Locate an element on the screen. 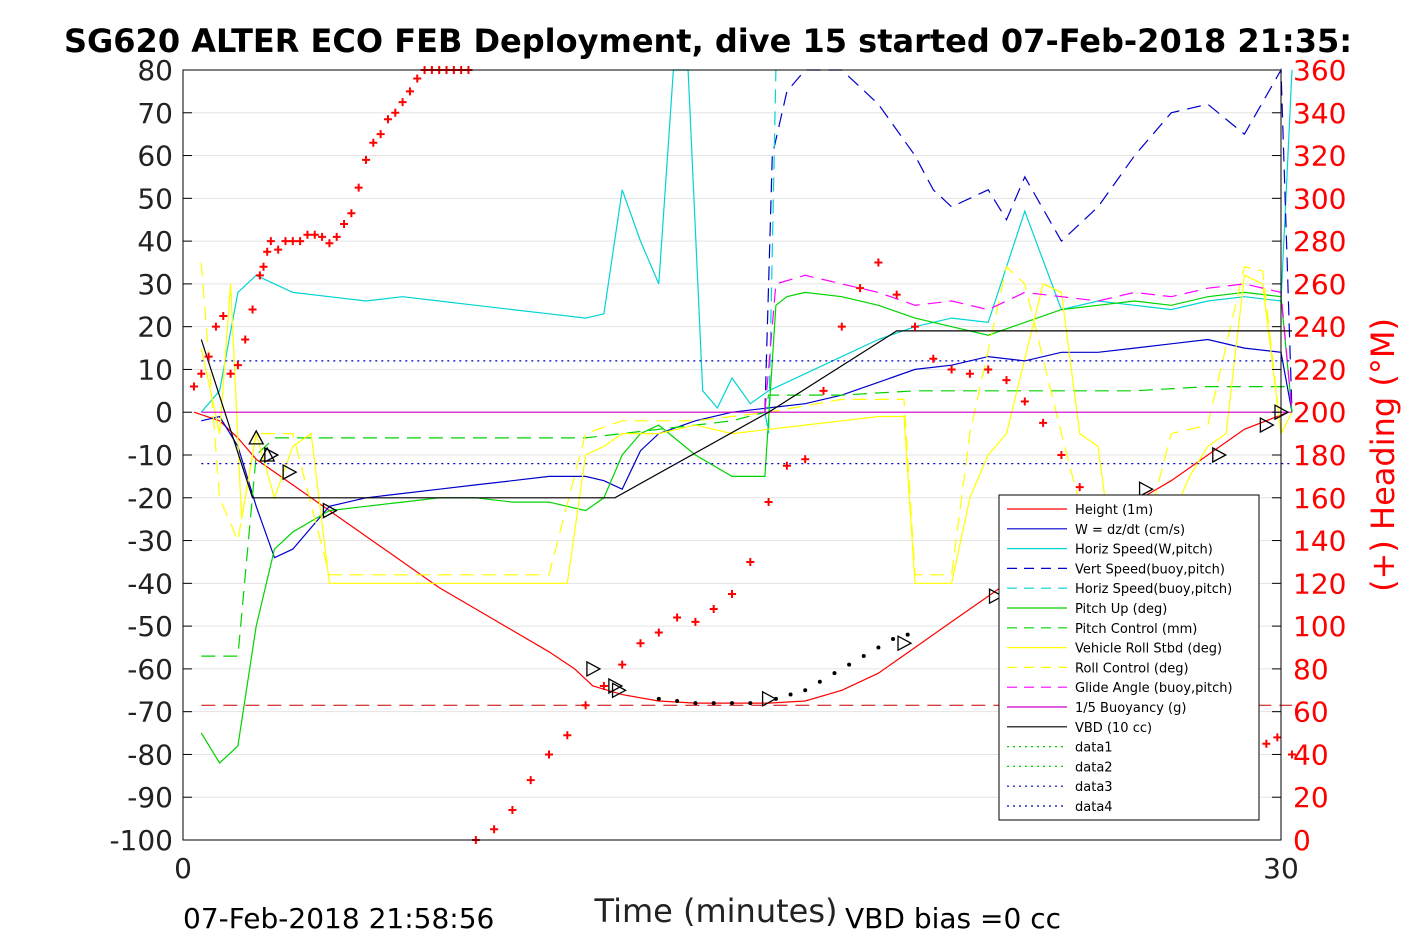 The width and height of the screenshot is (1417, 945). y-tick-label: 20 is located at coordinates (155, 327).